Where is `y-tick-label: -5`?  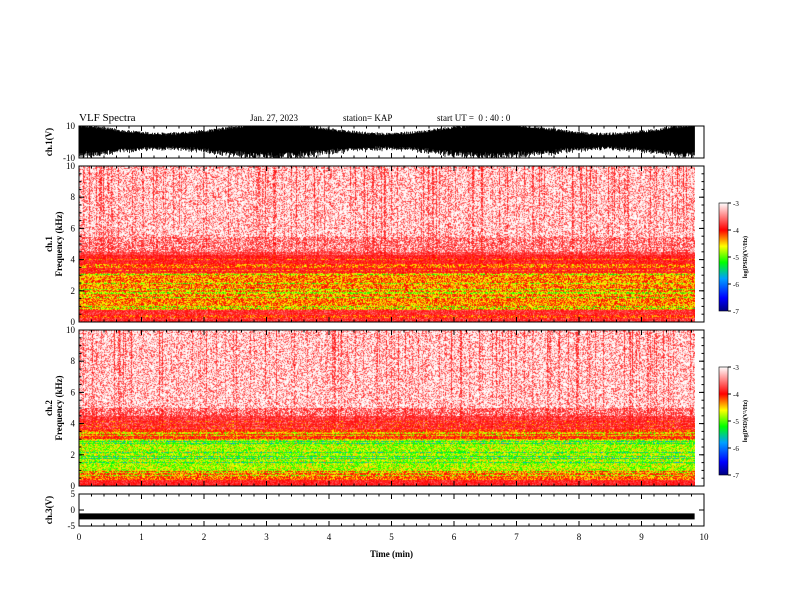
y-tick-label: -5 is located at coordinates (72, 526).